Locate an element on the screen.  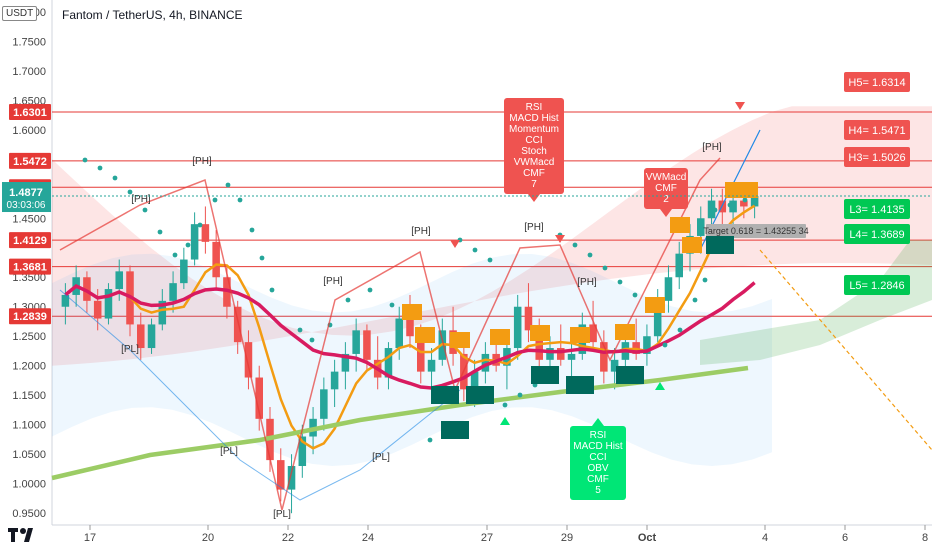
ma-red-line is located at coordinates (410, 335).